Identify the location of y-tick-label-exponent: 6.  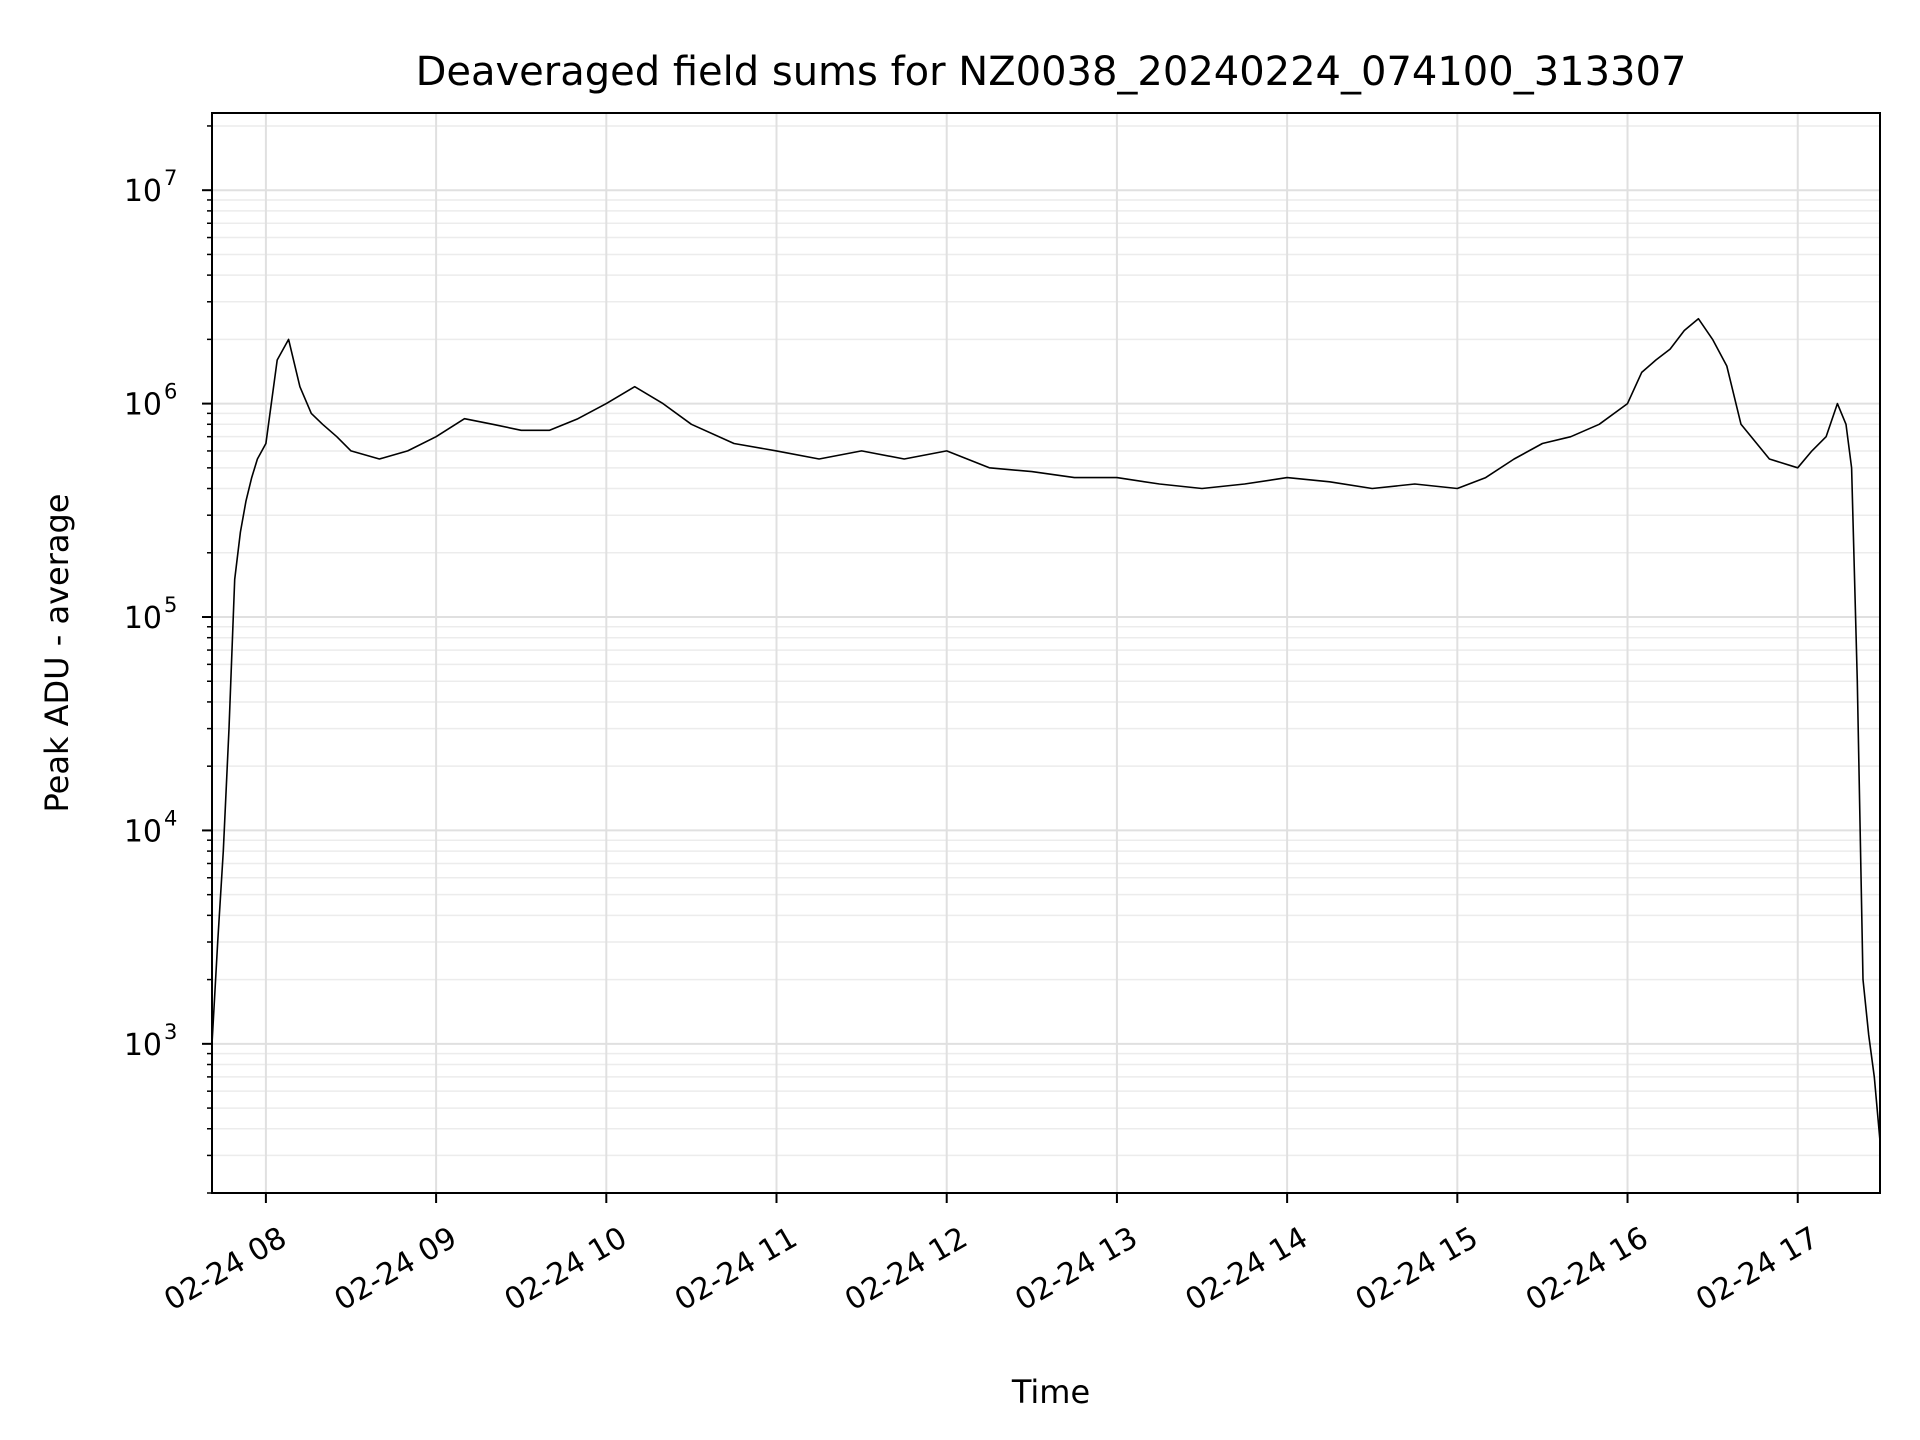
(170, 392).